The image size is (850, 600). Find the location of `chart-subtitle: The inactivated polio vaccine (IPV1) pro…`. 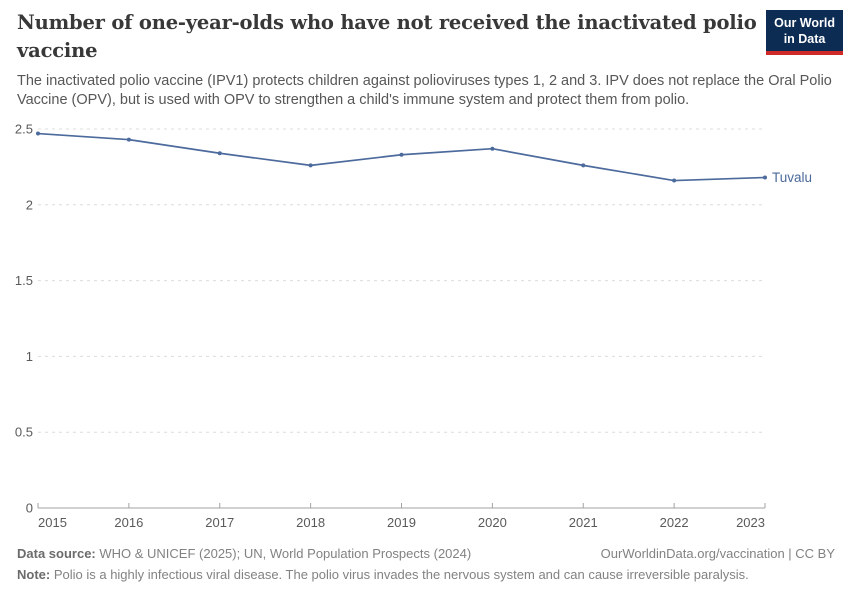

chart-subtitle: The inactivated polio vaccine (IPV1) pro… is located at coordinates (424, 90).